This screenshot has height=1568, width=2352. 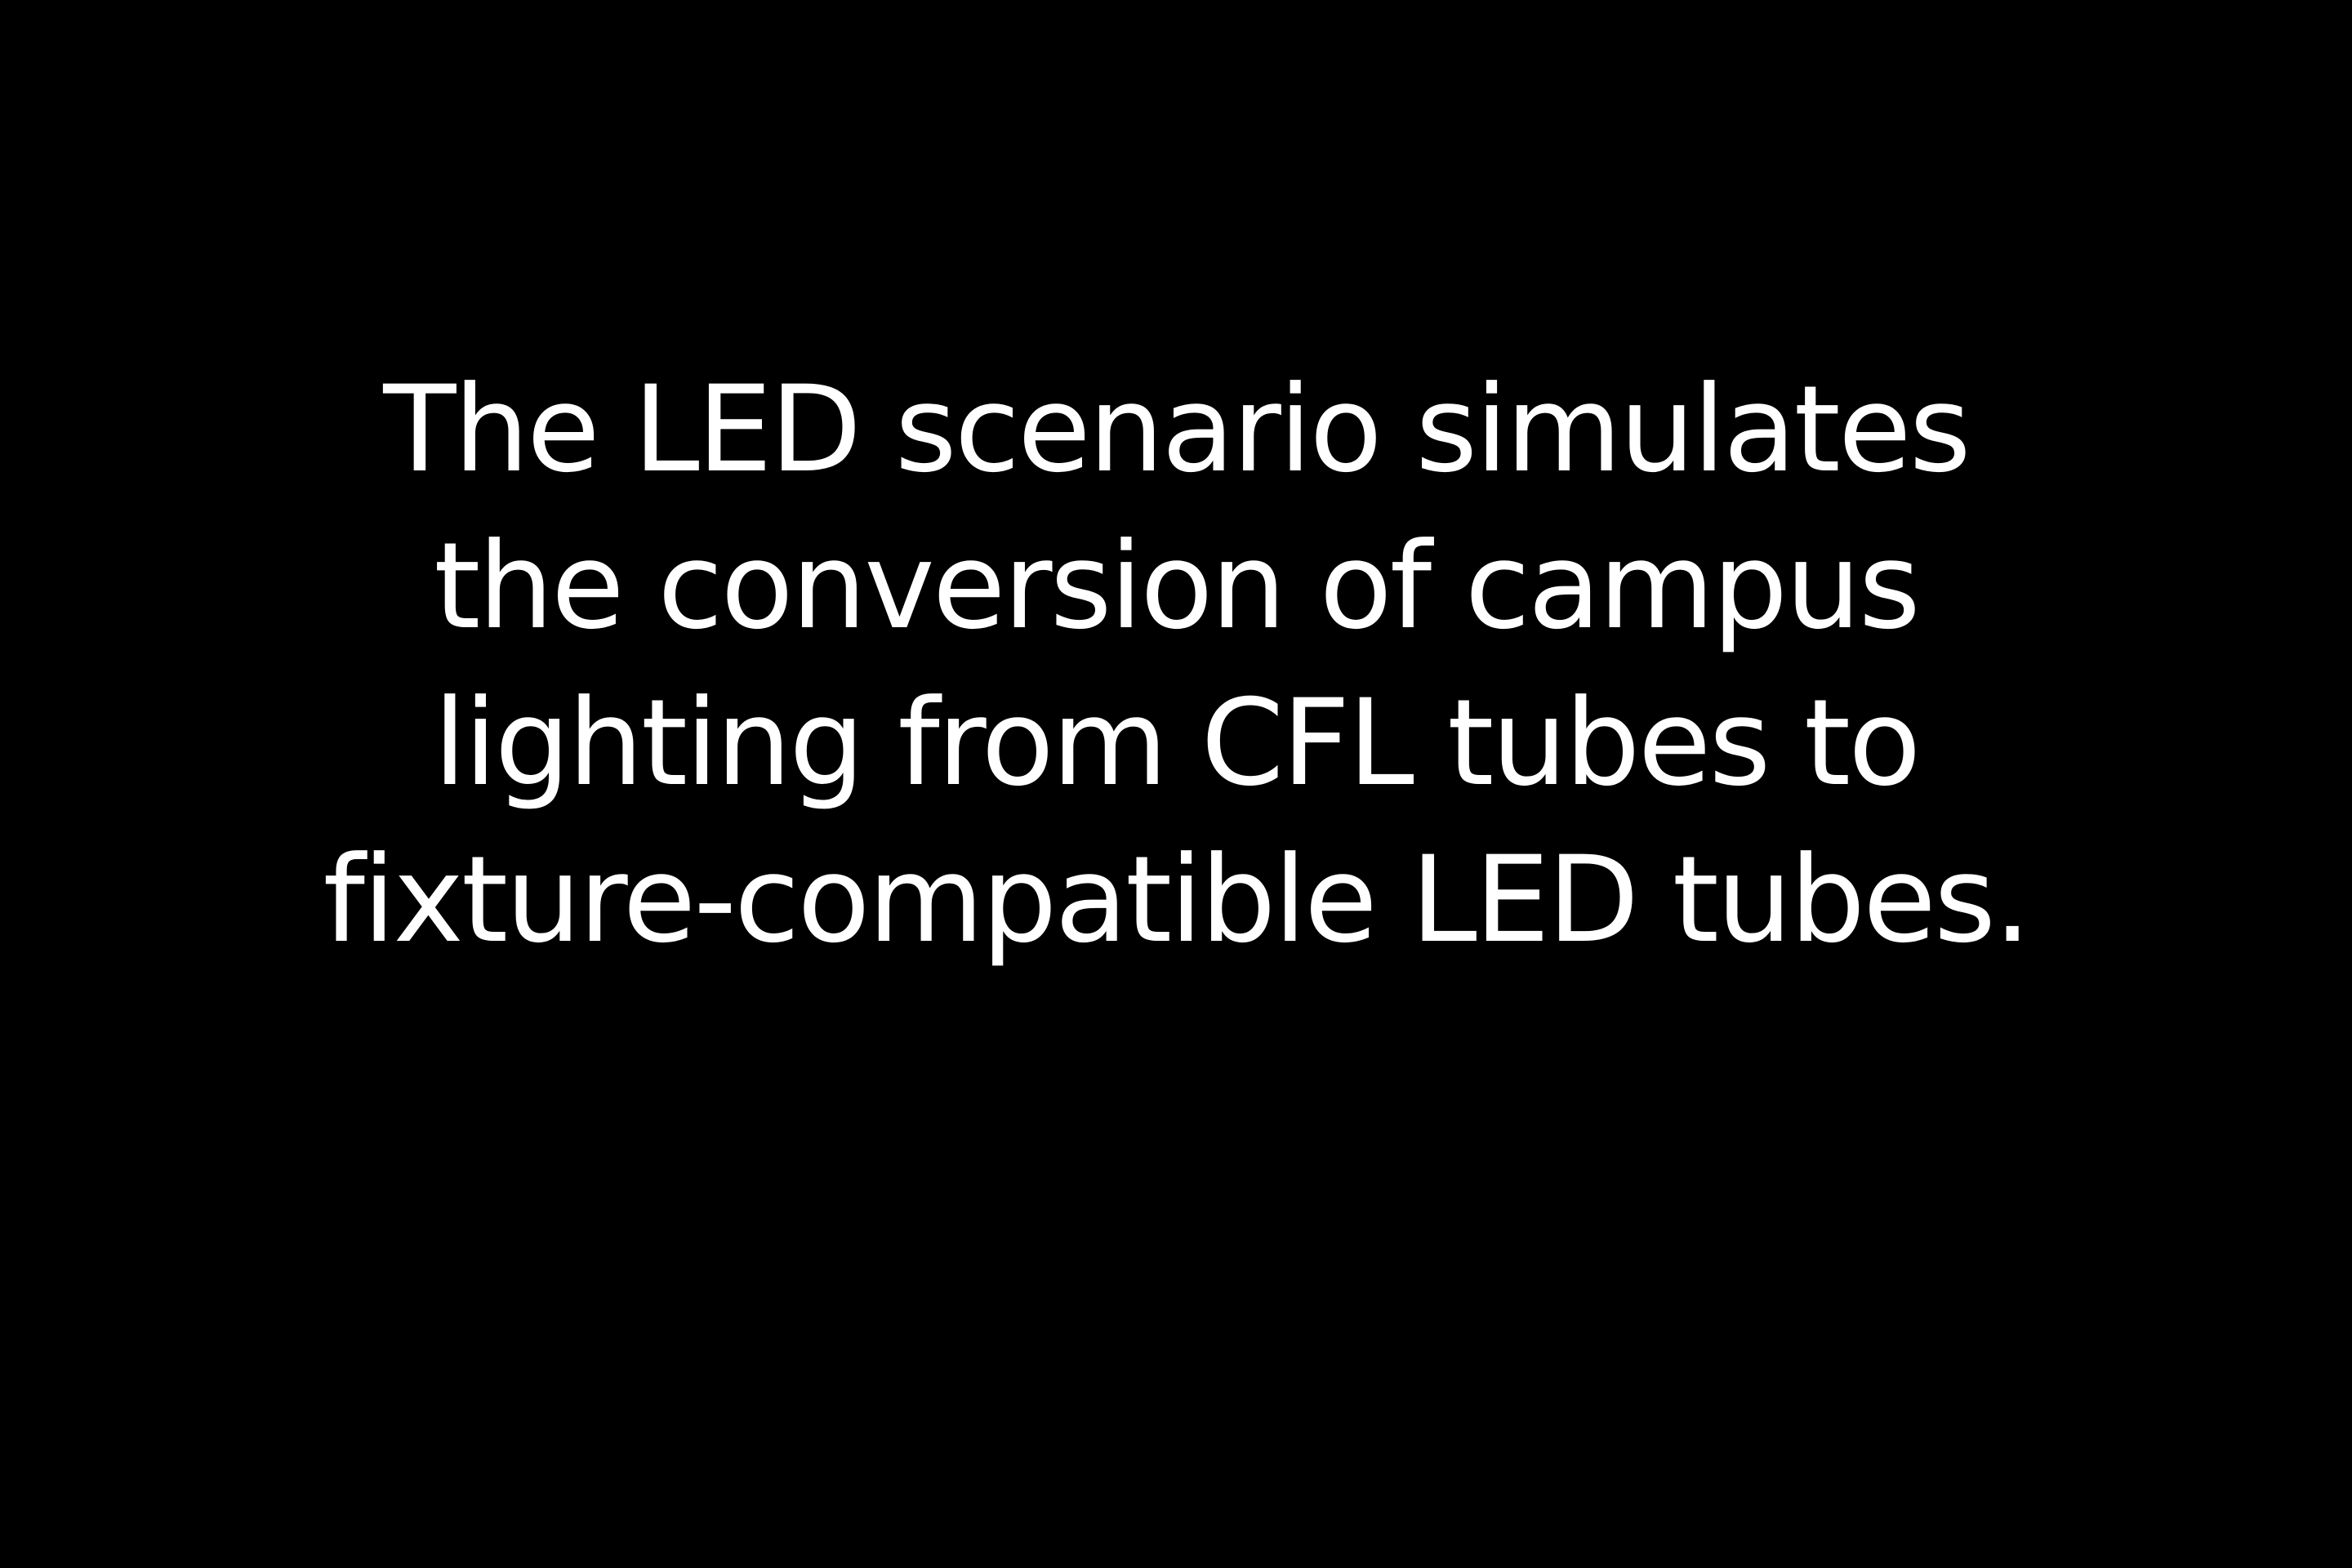 What do you see at coordinates (1177, 743) in the screenshot?
I see `text-line-3: lighting from CFL tubes to` at bounding box center [1177, 743].